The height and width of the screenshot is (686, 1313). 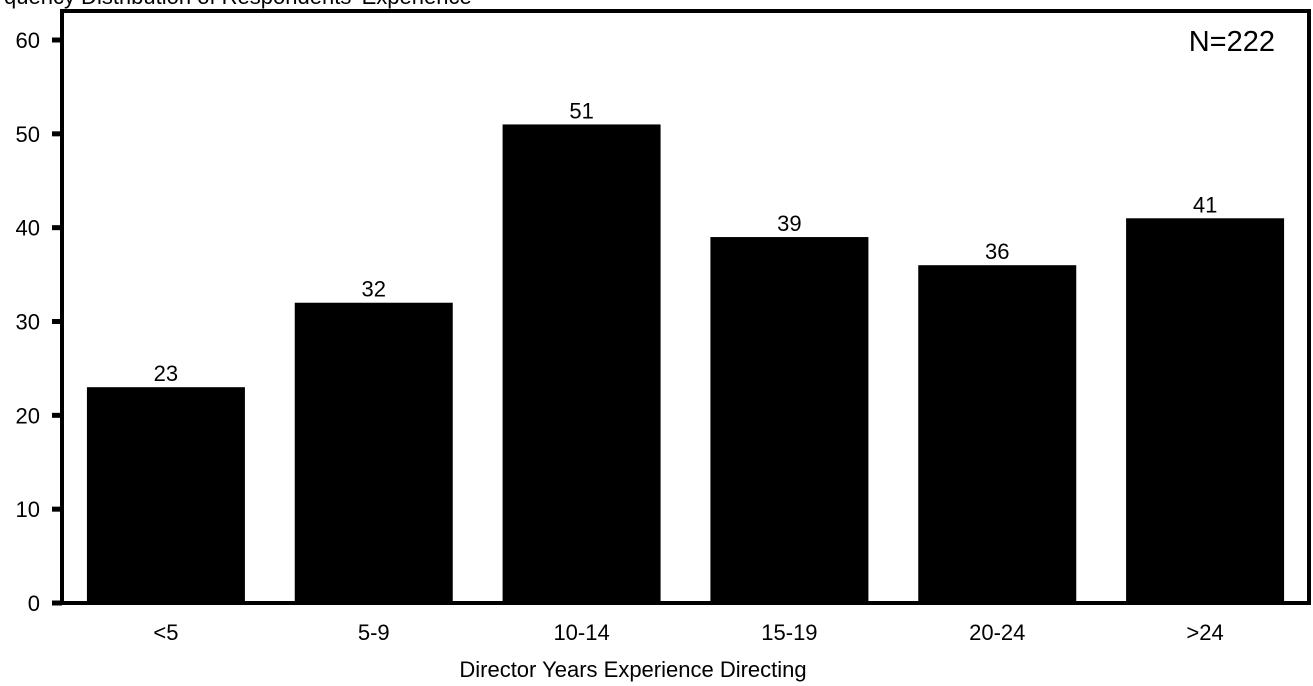 What do you see at coordinates (28, 40) in the screenshot?
I see `y-tick-label: 60` at bounding box center [28, 40].